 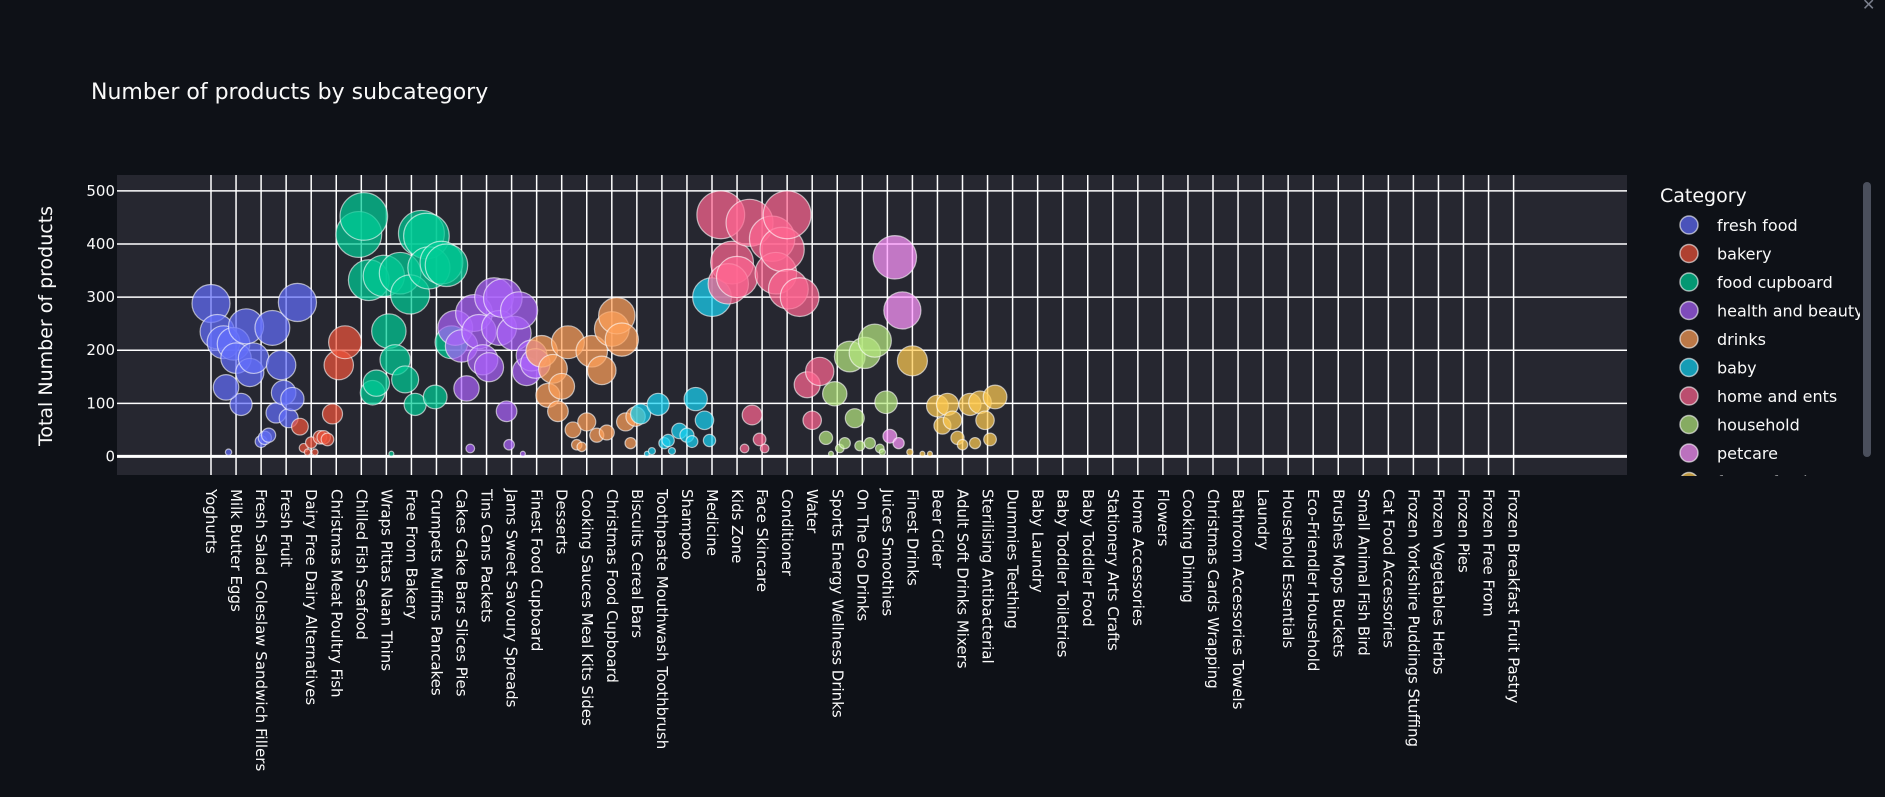 I want to click on legend-item: health and beauty, so click(x=1771, y=310).